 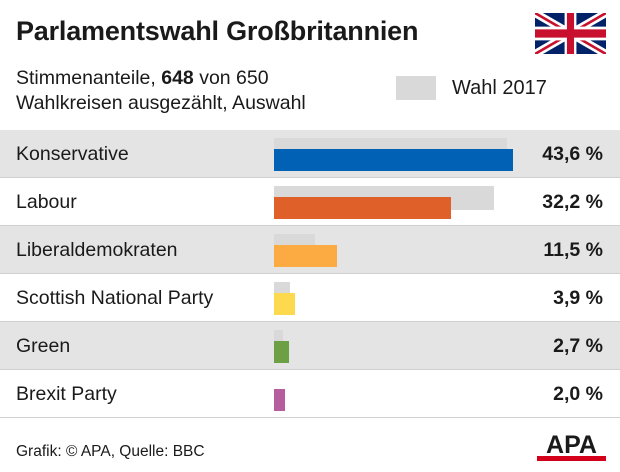 What do you see at coordinates (231, 78) in the screenshot?
I see `subtitle-middle: von 650` at bounding box center [231, 78].